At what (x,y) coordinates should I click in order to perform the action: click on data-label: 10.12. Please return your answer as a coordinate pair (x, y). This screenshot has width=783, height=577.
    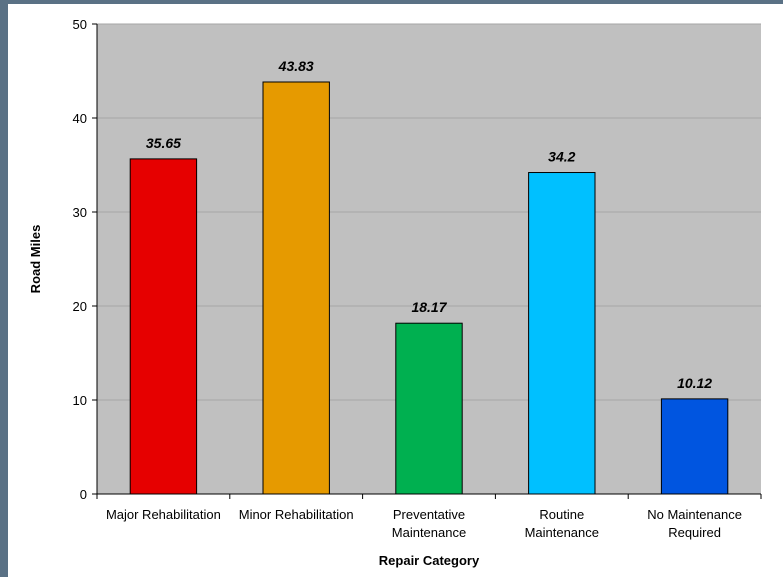
    Looking at the image, I should click on (694, 383).